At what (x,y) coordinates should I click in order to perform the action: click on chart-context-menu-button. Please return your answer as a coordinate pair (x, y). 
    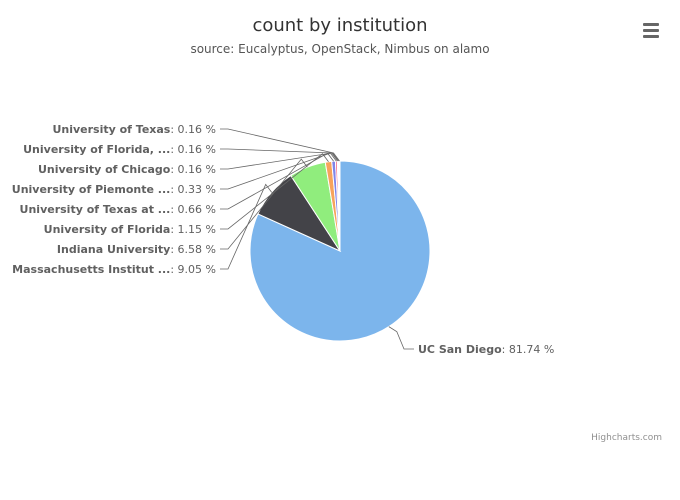
    Looking at the image, I should click on (651, 30).